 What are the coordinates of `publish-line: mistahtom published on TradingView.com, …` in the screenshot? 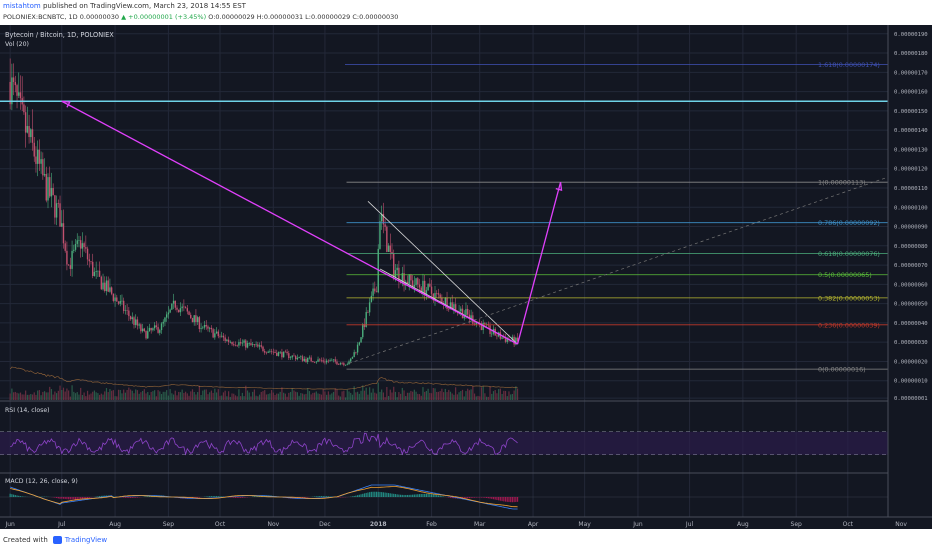 It's located at (124, 6).